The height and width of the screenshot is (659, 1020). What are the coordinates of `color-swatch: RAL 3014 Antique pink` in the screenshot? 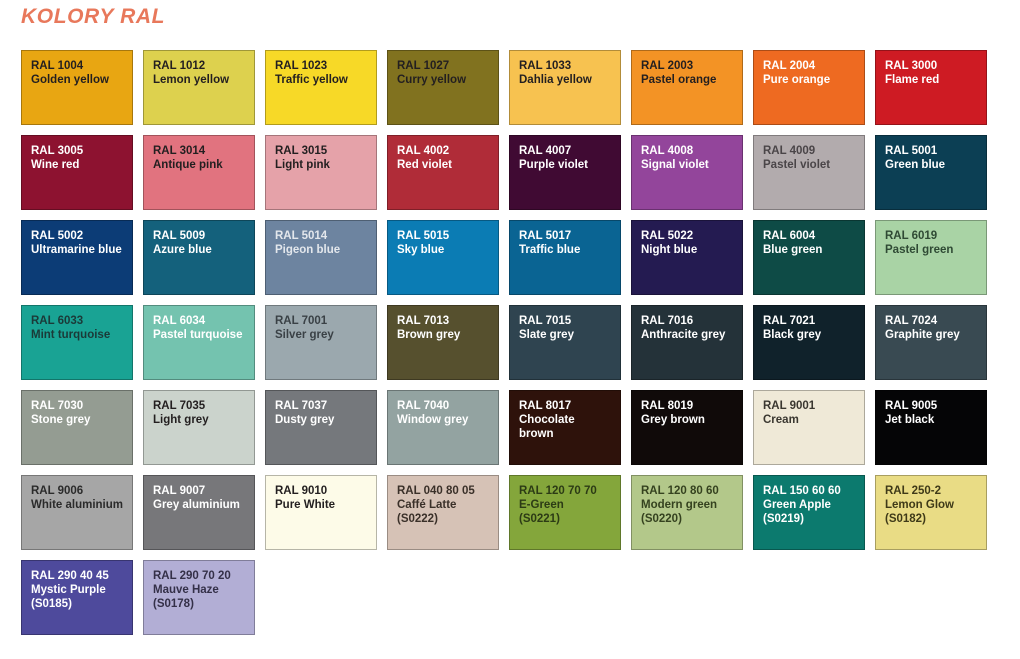 It's located at (199, 172).